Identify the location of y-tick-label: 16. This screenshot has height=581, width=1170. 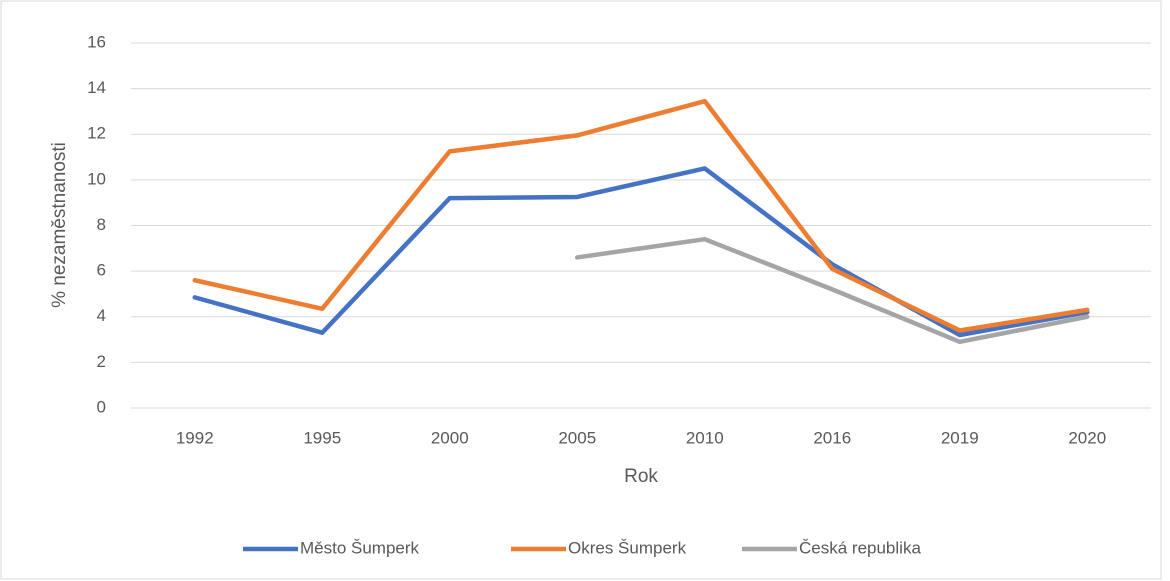
(96, 41).